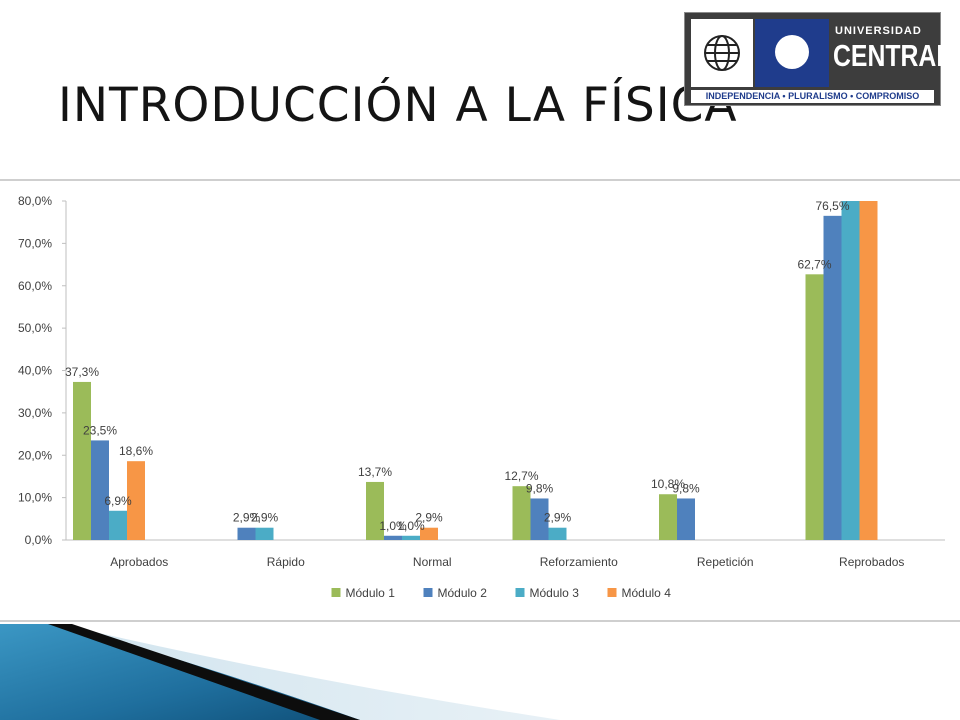  What do you see at coordinates (35, 455) in the screenshot?
I see `y-tick-label: 20,0%` at bounding box center [35, 455].